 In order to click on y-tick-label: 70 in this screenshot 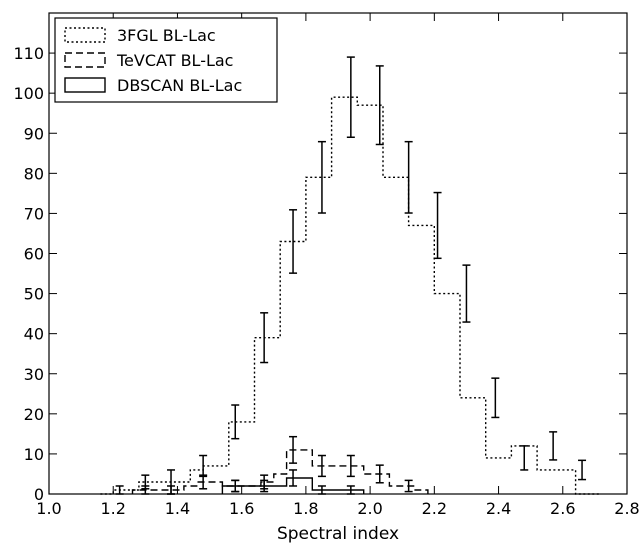, I will do `click(34, 213)`.